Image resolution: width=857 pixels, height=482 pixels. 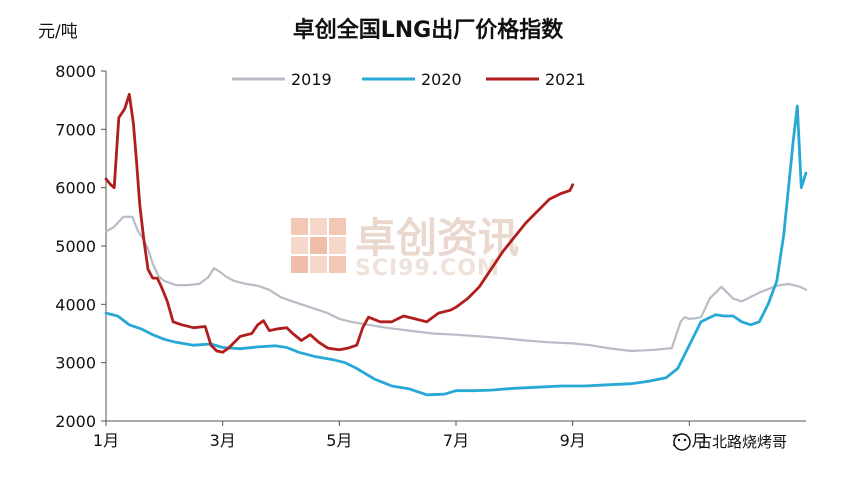 What do you see at coordinates (742, 442) in the screenshot?
I see `credit-text: 古北路烧烤哥` at bounding box center [742, 442].